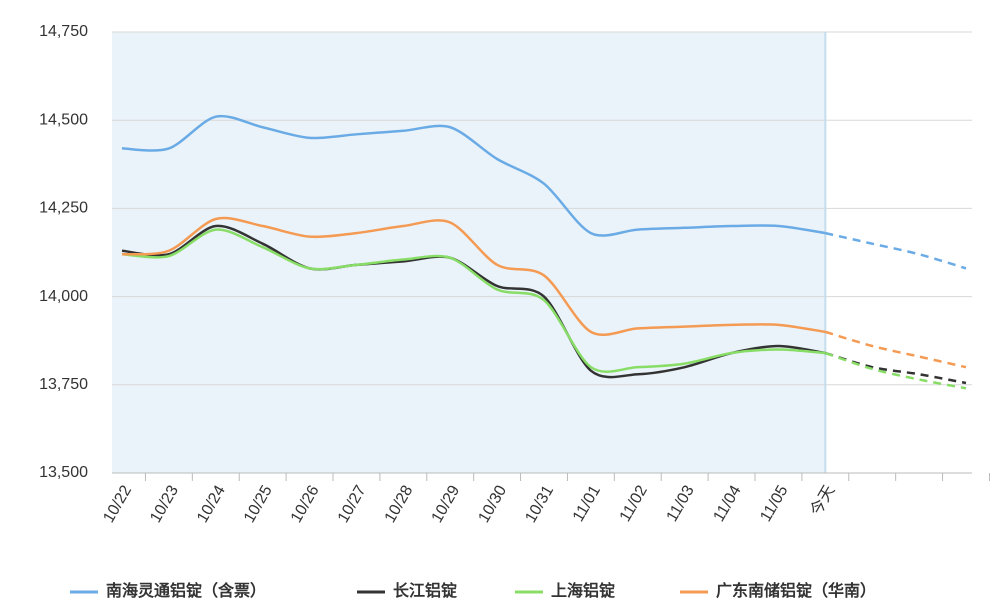 This screenshot has height=613, width=1000. I want to click on x-tick-label: 10/27, so click(352, 504).